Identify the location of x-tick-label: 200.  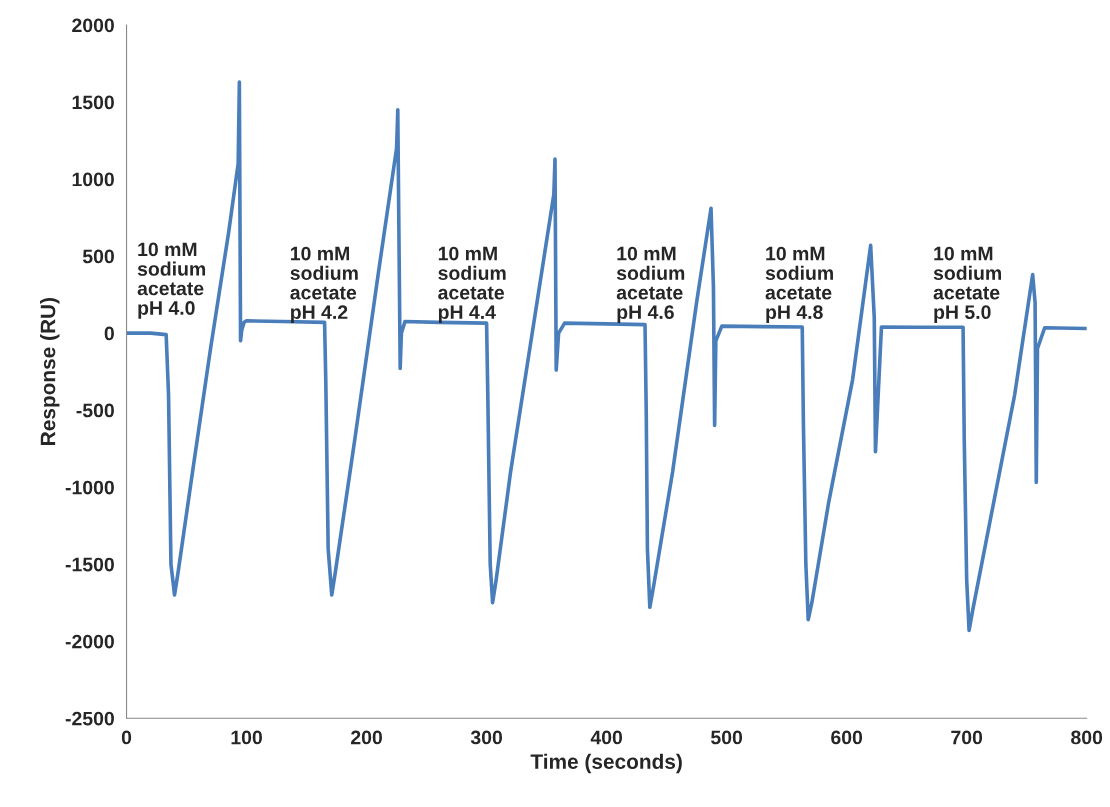
(366, 737).